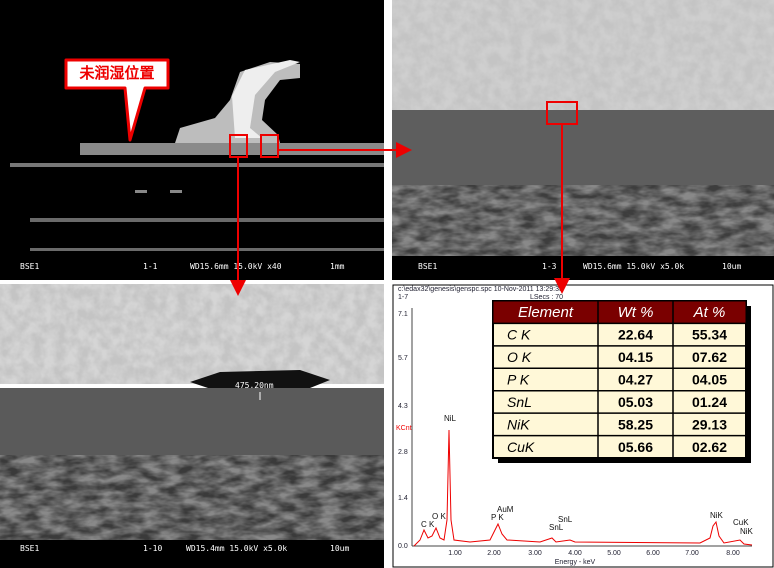  What do you see at coordinates (535, 553) in the screenshot?
I see `x-tick-label: 3.00` at bounding box center [535, 553].